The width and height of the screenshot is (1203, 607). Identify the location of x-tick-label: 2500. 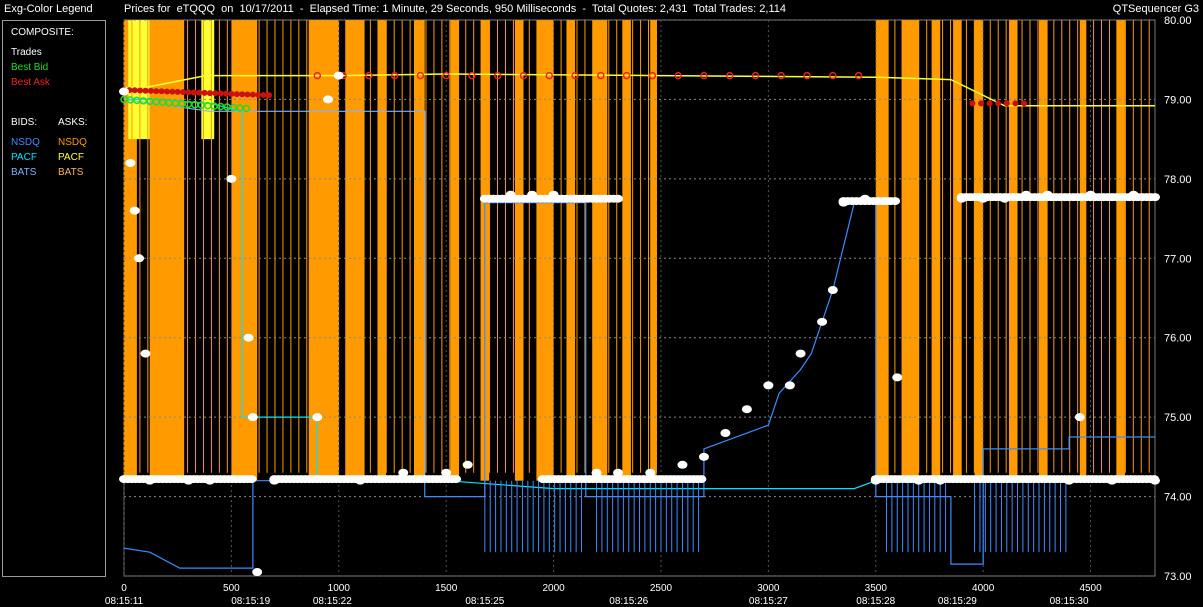
(661, 588).